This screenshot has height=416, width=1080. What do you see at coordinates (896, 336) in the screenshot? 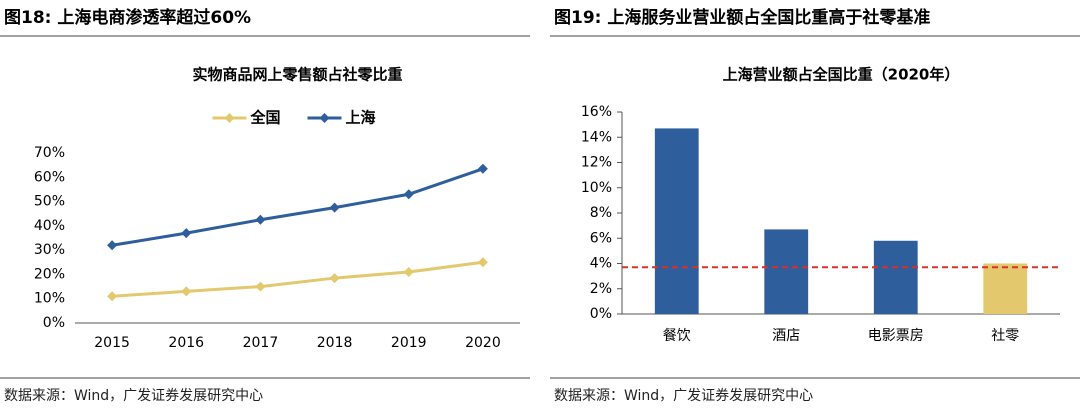
I see `x-tick-label: 电影票房` at bounding box center [896, 336].